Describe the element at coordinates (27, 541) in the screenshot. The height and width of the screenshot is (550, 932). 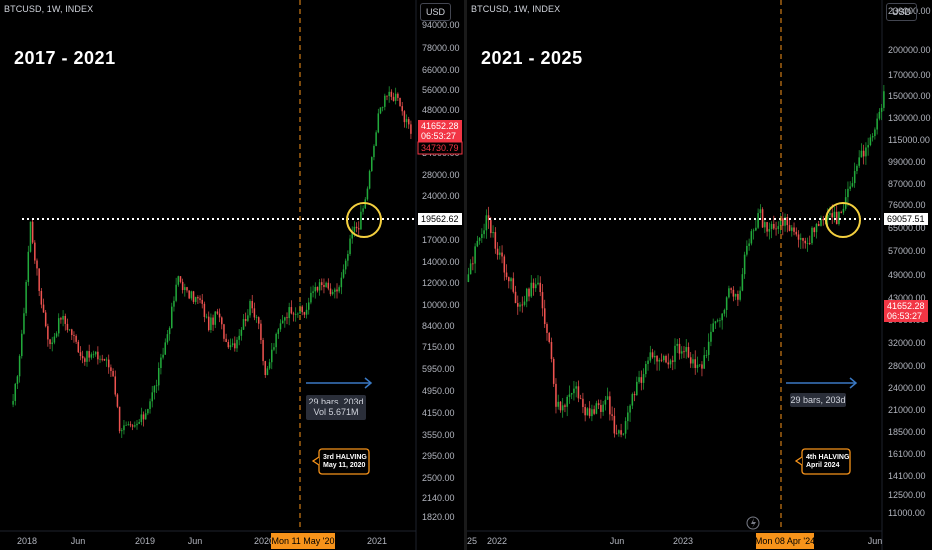
I see `x-tick-label: 2018` at that location.